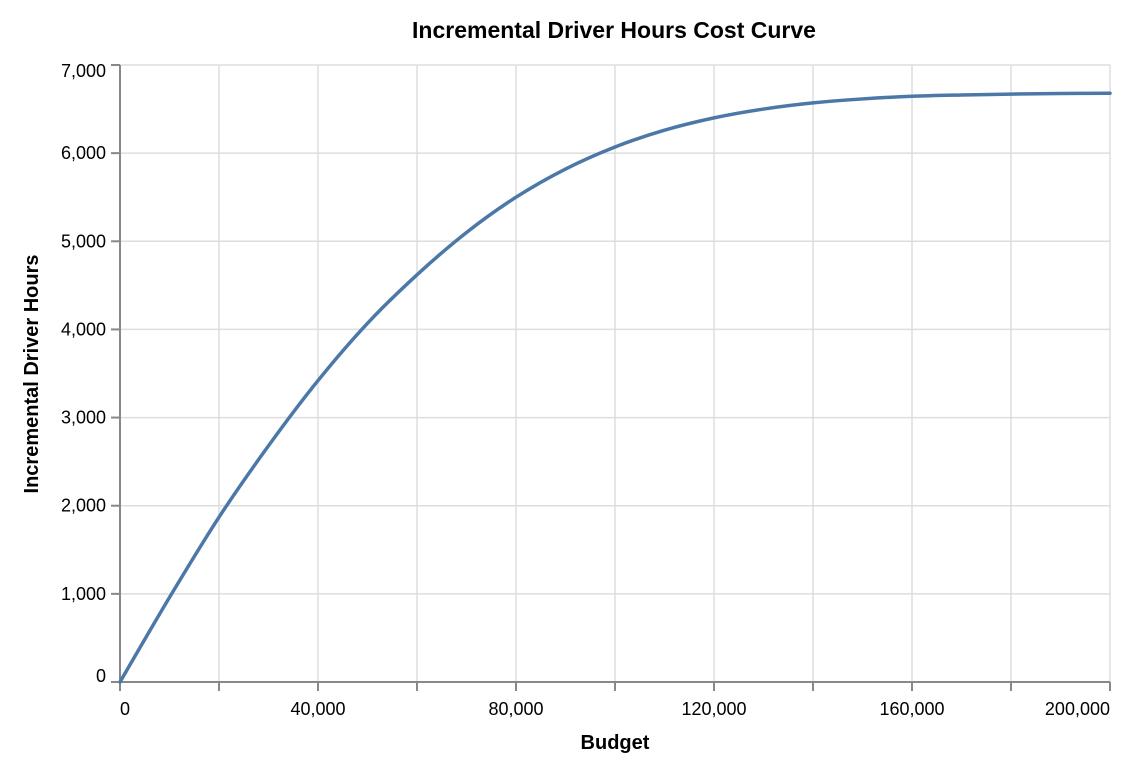 Image resolution: width=1138 pixels, height=775 pixels. What do you see at coordinates (83, 594) in the screenshot?
I see `y-tick-label: 1,000` at bounding box center [83, 594].